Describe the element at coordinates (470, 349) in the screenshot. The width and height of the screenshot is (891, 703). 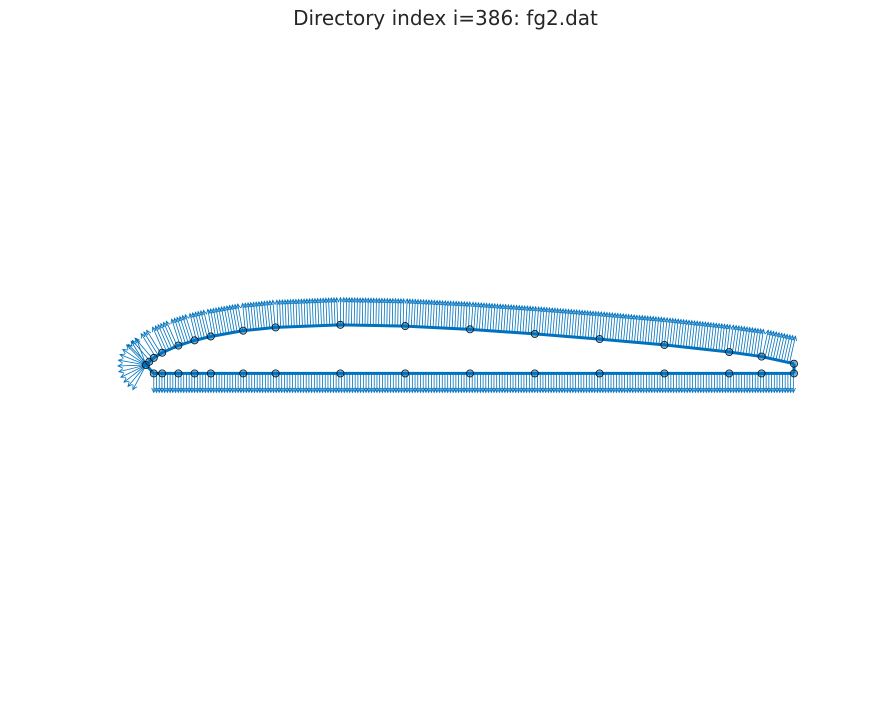
I see `control-points` at that location.